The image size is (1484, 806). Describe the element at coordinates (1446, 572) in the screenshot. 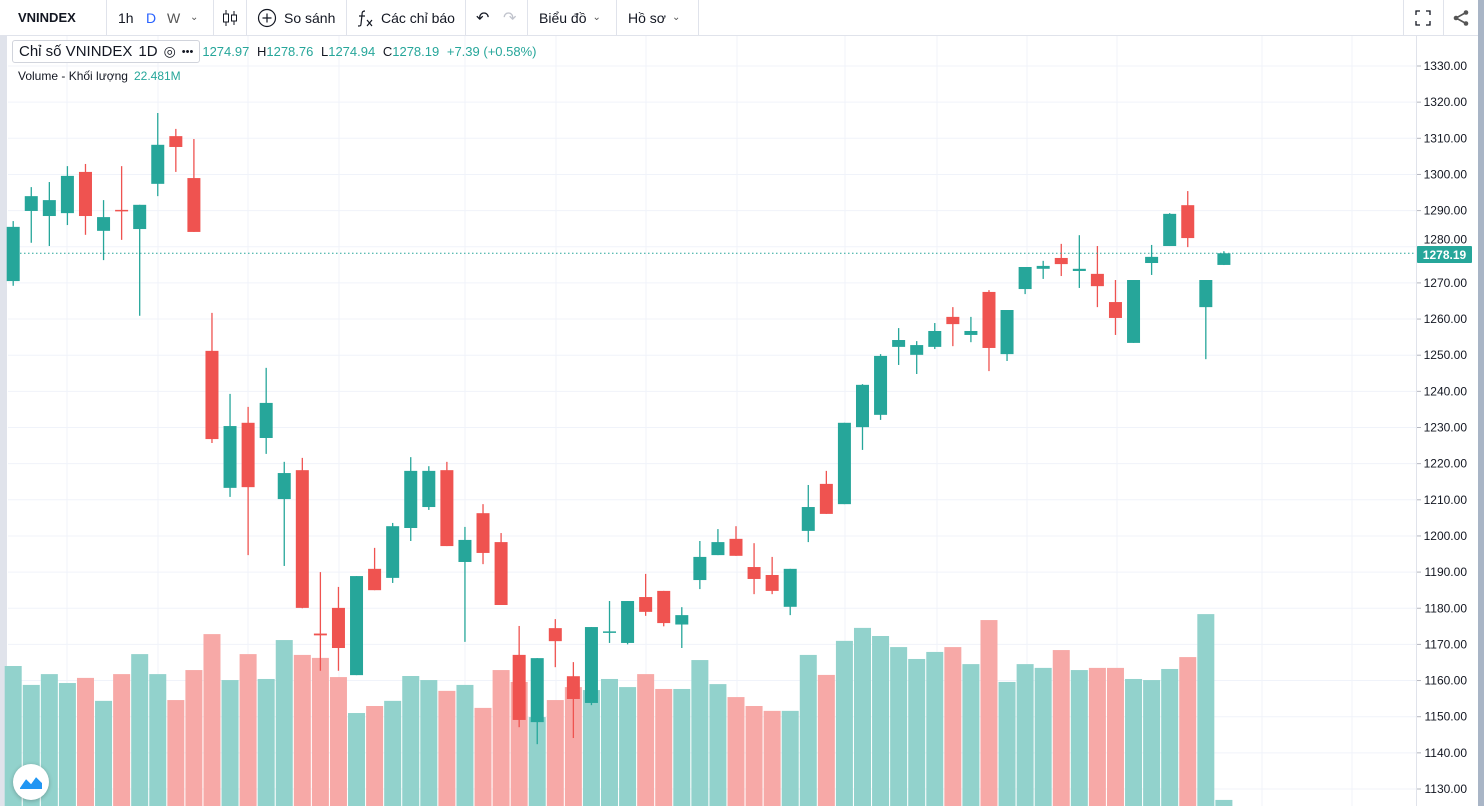

I see `price-axis-label: 1190.00` at that location.